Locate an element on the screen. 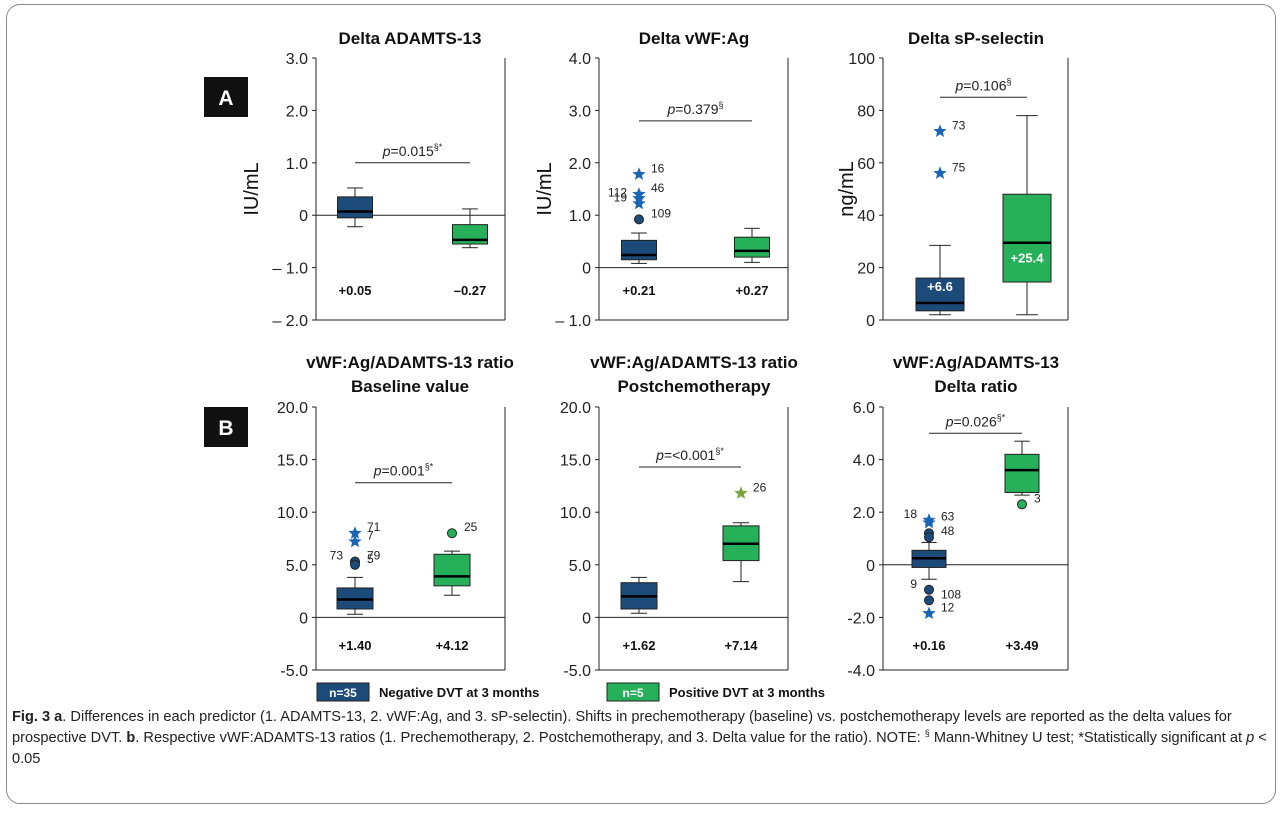  mean-delta-label: +0.27 is located at coordinates (752, 290).